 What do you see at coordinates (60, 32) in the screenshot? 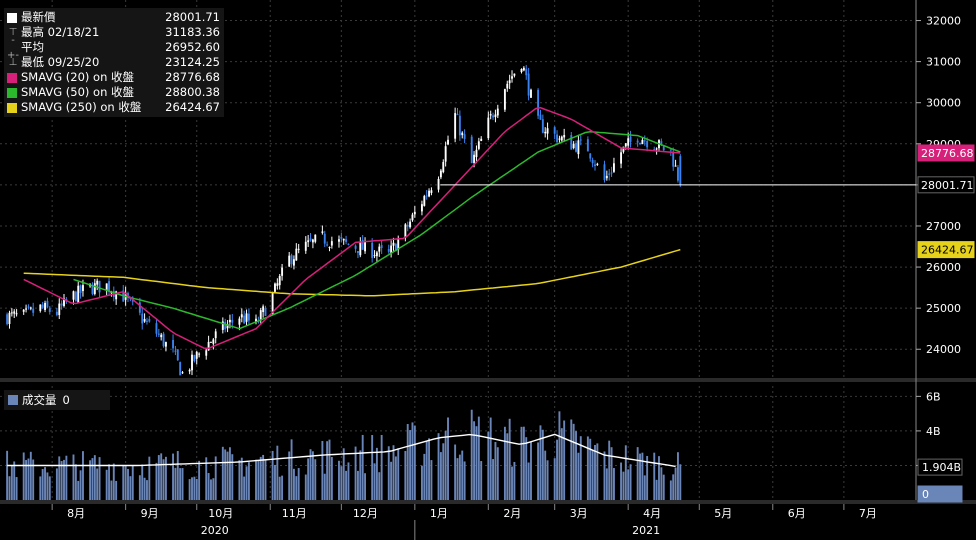
I see `legend-high-label: 最高 02/18/21` at bounding box center [60, 32].